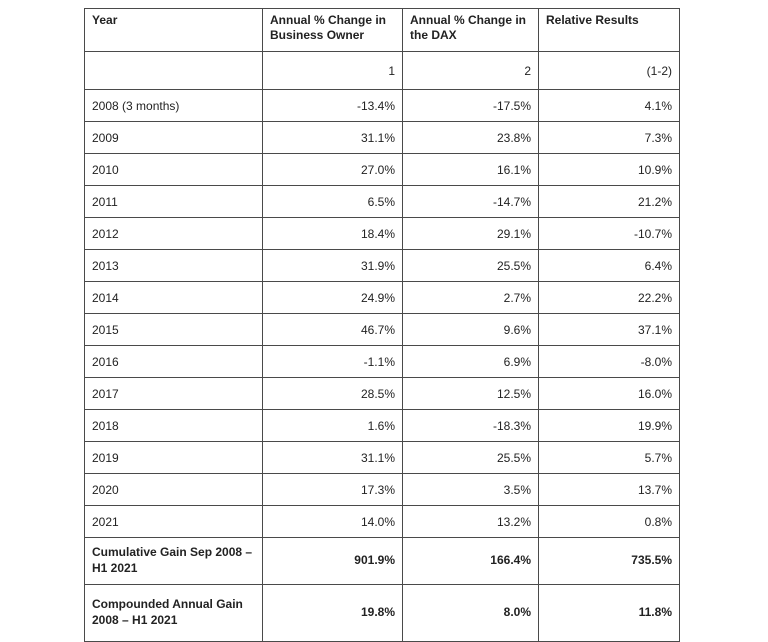 This screenshot has width=768, height=642. Describe the element at coordinates (173, 521) in the screenshot. I see `year-cell: 2021` at that location.